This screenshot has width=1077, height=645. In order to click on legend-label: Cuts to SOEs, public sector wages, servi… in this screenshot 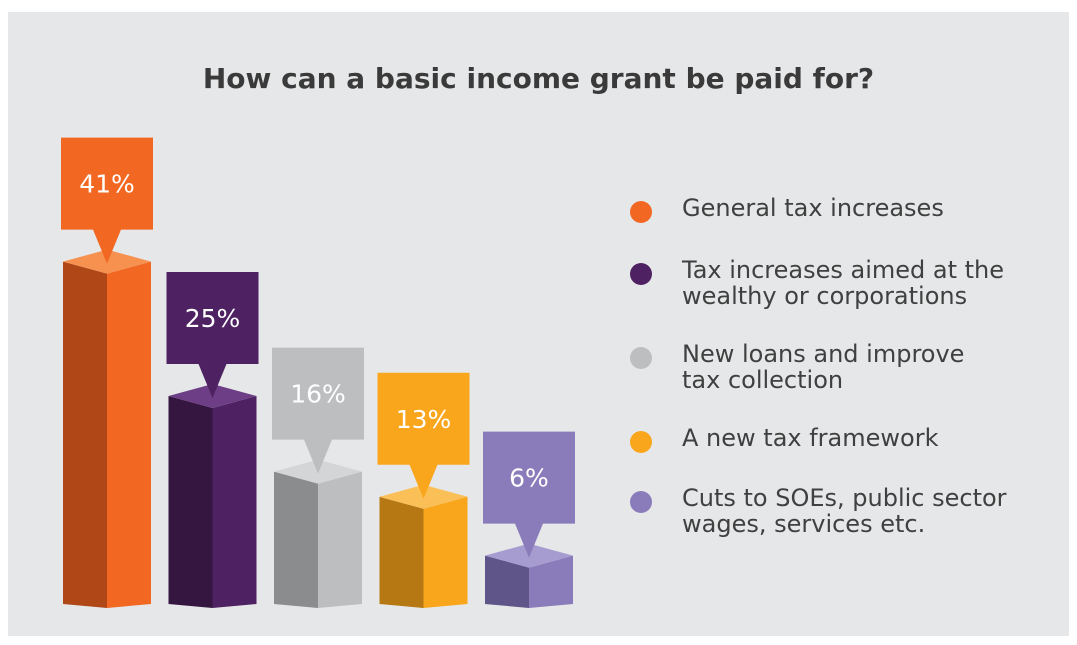, I will do `click(844, 511)`.